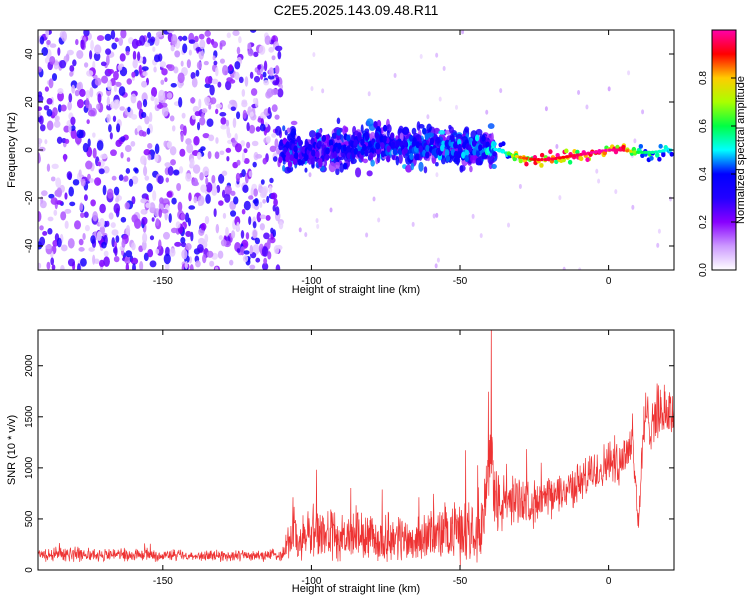 The width and height of the screenshot is (750, 600). What do you see at coordinates (356, 290) in the screenshot?
I see `spectrogram-x-label: Height of straight line (km)` at bounding box center [356, 290].